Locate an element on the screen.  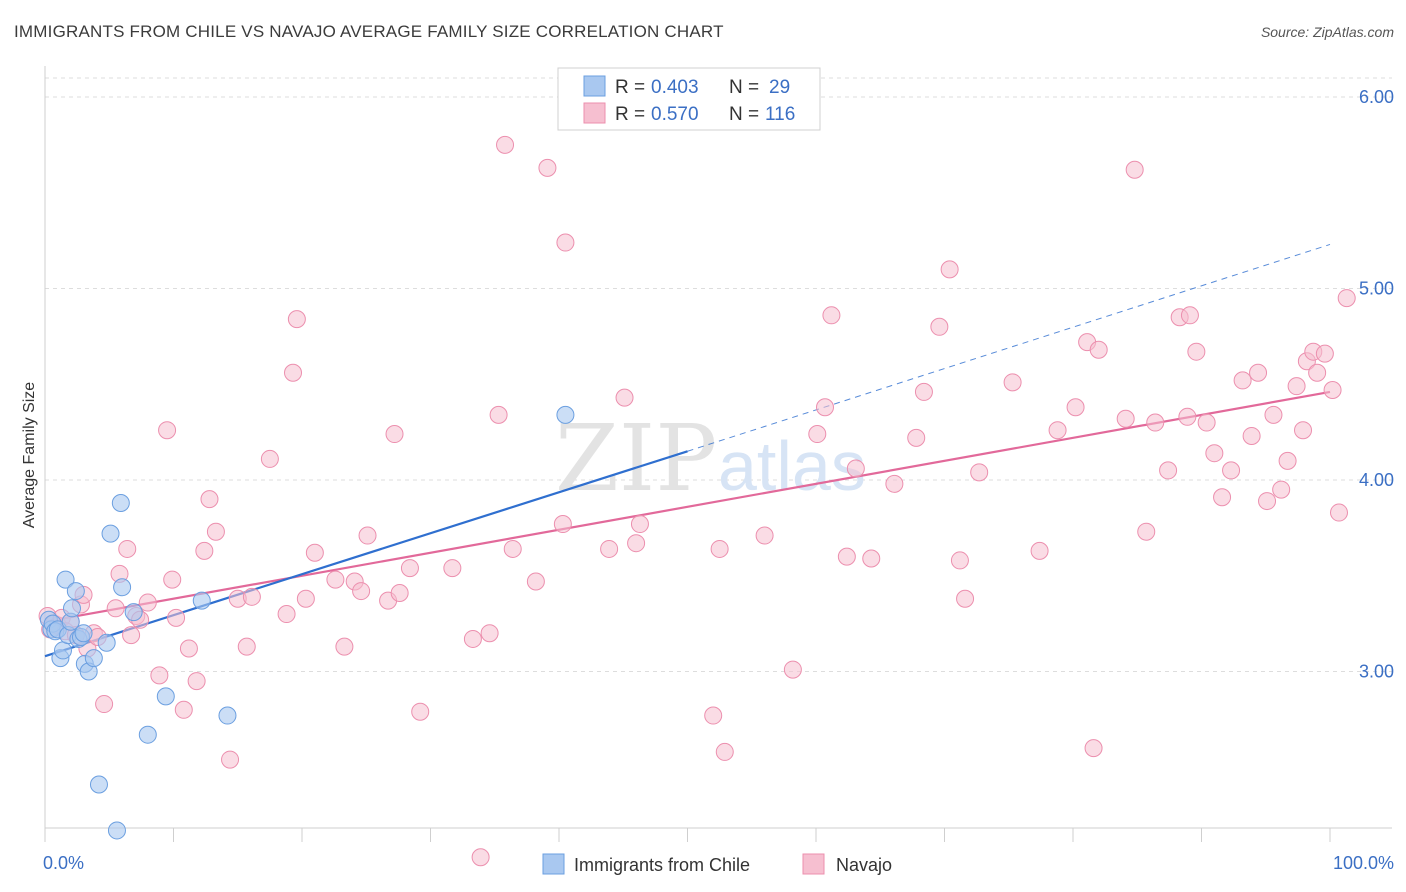
legend-r-label-navajo: R = is located at coordinates (630, 114).